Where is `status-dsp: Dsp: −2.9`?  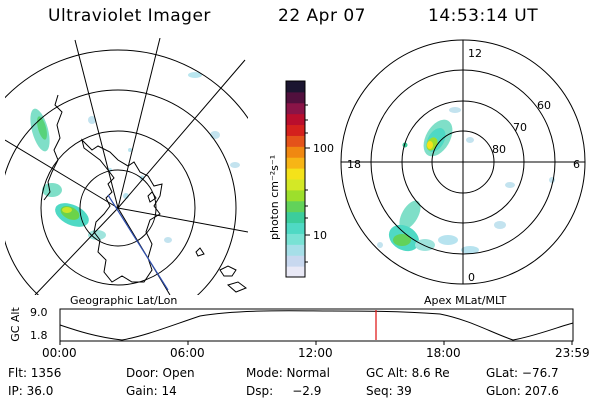
status-dsp: Dsp: −2.9 is located at coordinates (284, 391).